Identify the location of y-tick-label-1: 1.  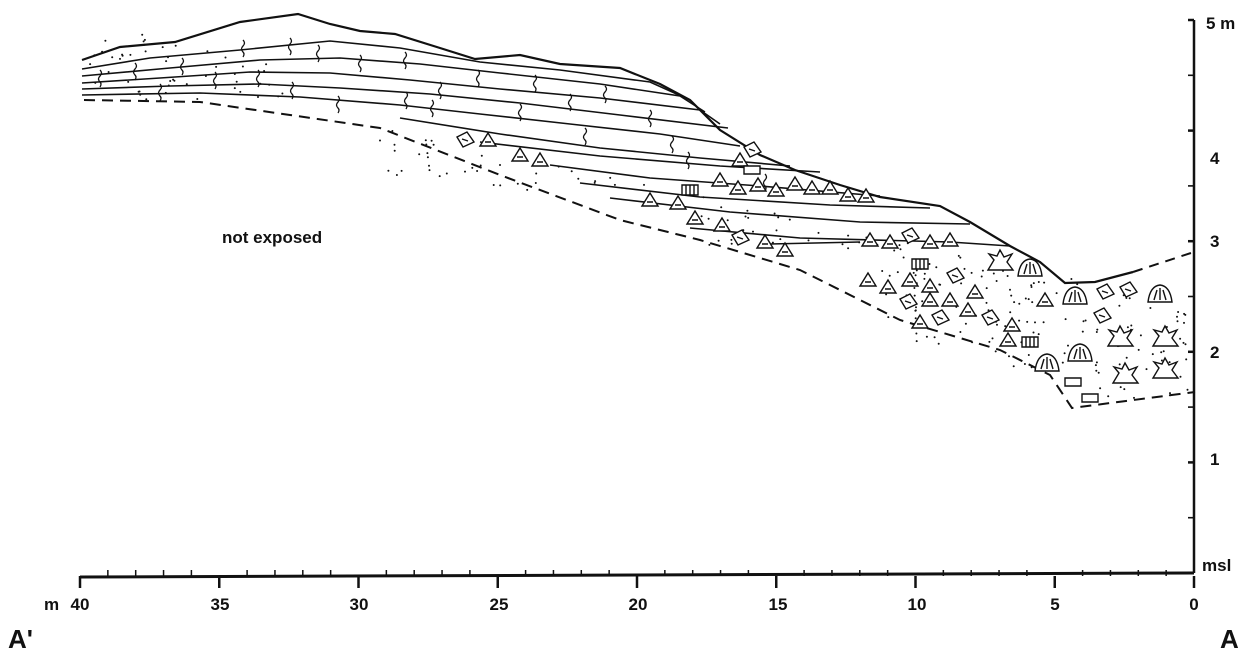
(1214, 459).